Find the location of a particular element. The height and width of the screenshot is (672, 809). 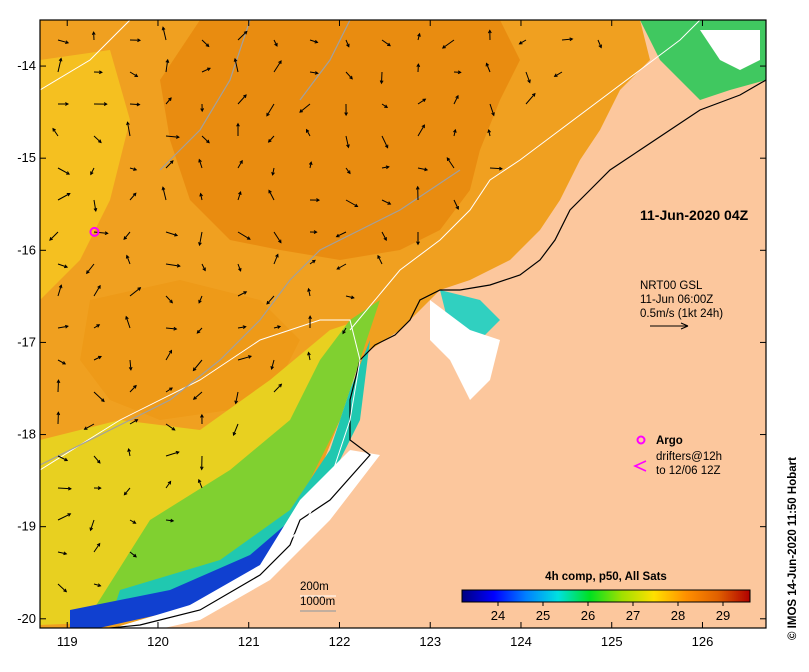

lat-tick-label: -19 is located at coordinates (26, 526).